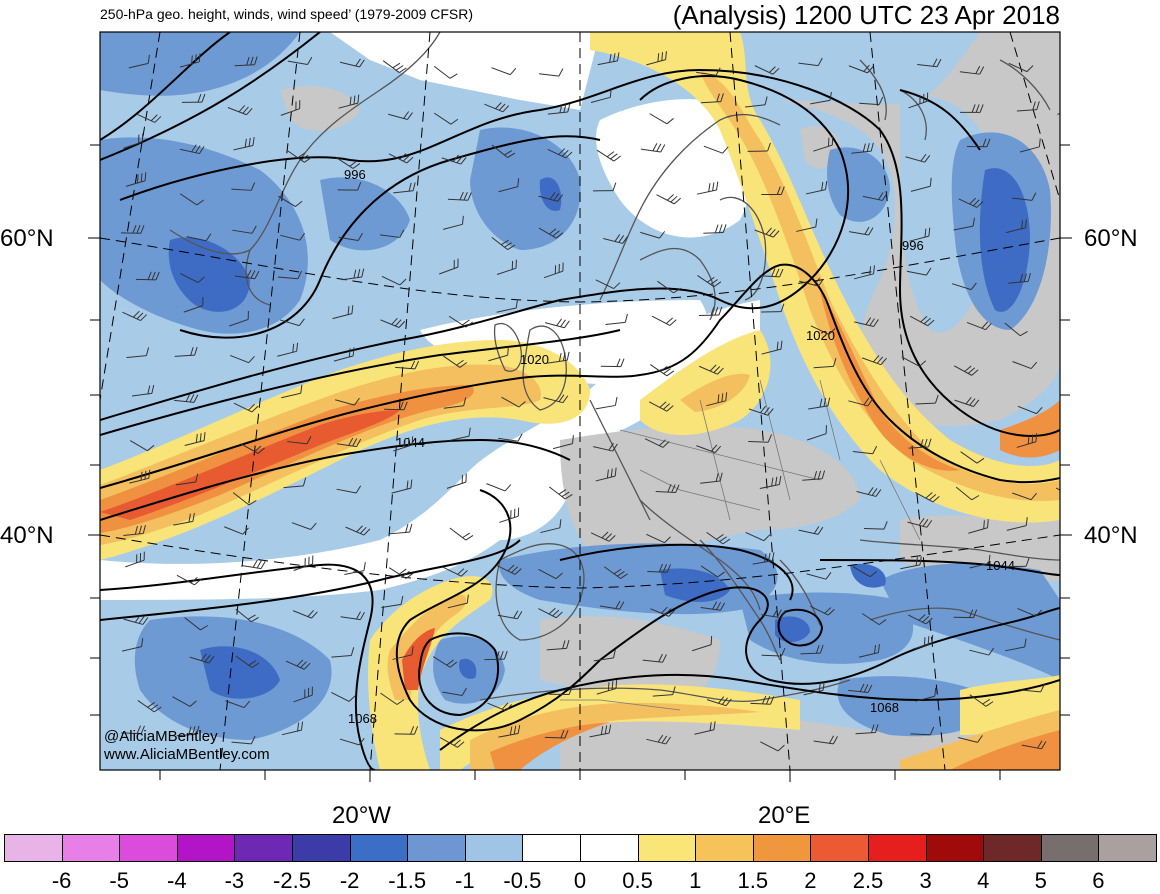 This screenshot has height=894, width=1160. What do you see at coordinates (161, 736) in the screenshot?
I see `credit-handle: @AliciaMBentley` at bounding box center [161, 736].